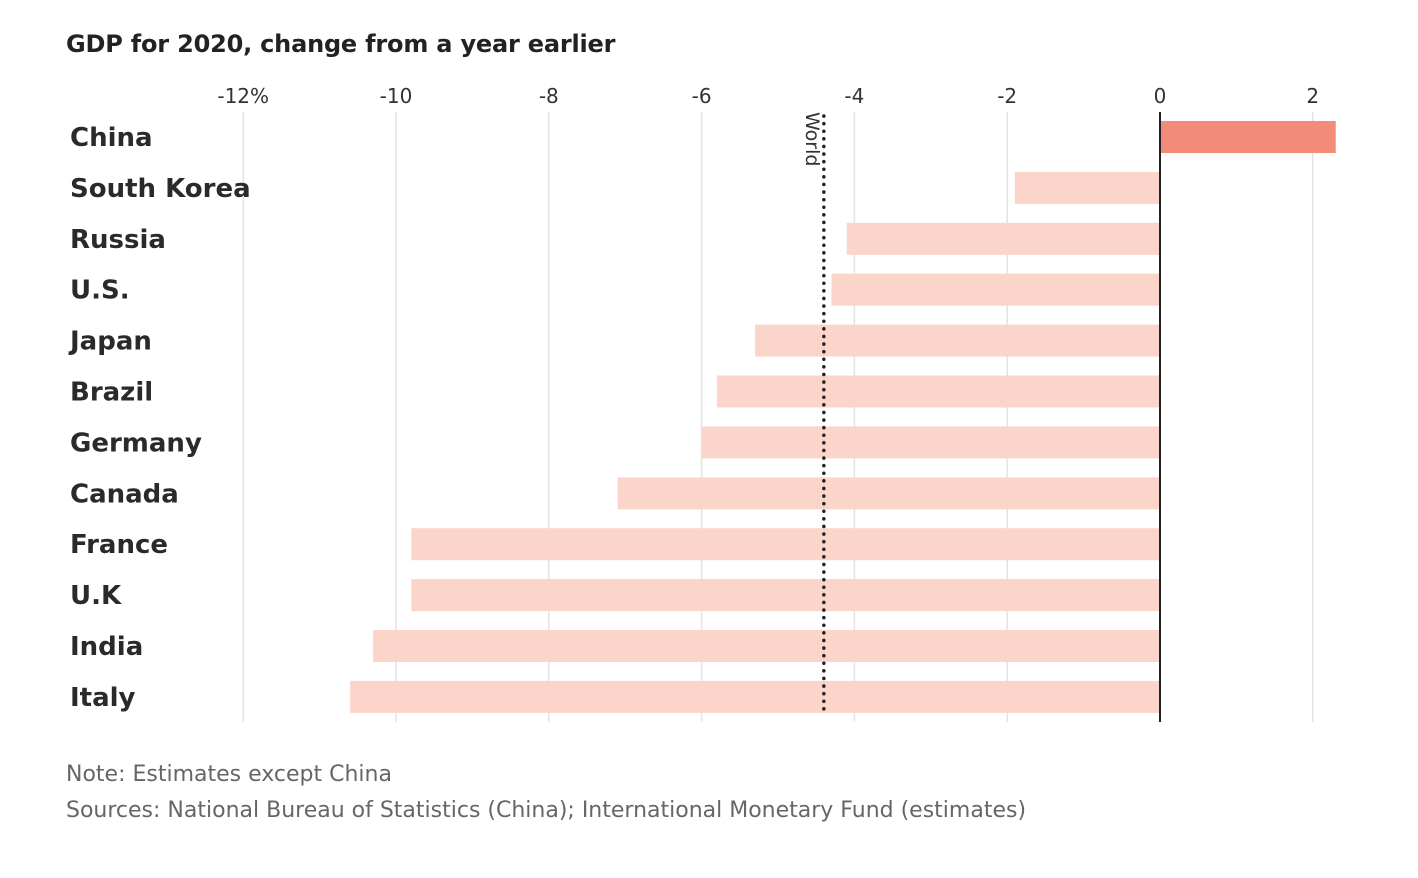  I want to click on tick-label: -12%, so click(243, 96).